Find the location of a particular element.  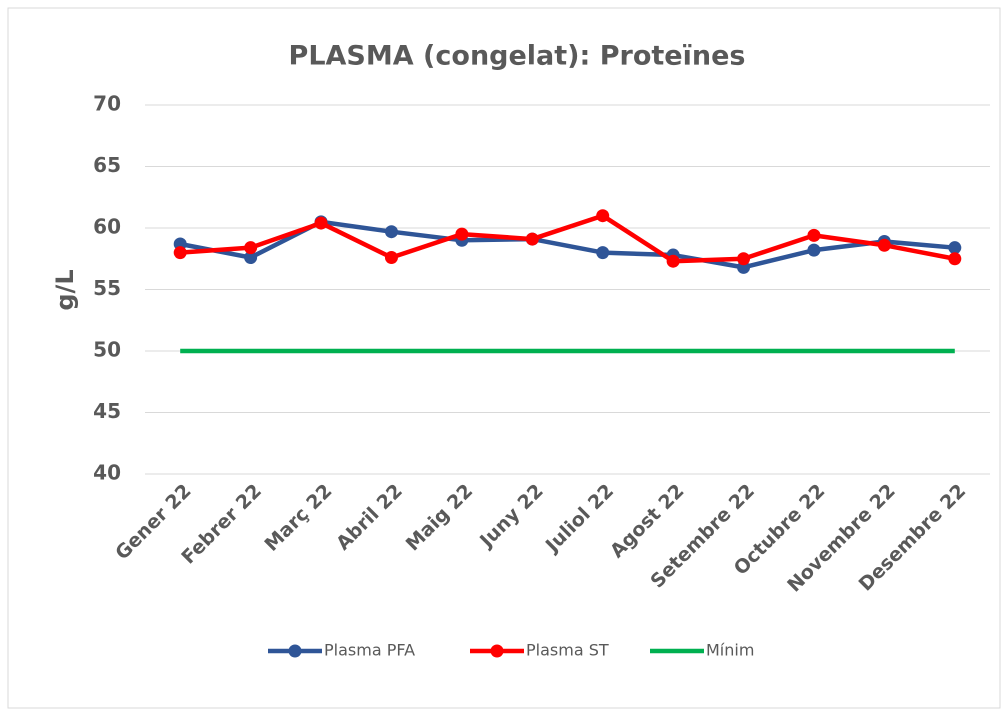

y-tick-label: 70 is located at coordinates (107, 104).